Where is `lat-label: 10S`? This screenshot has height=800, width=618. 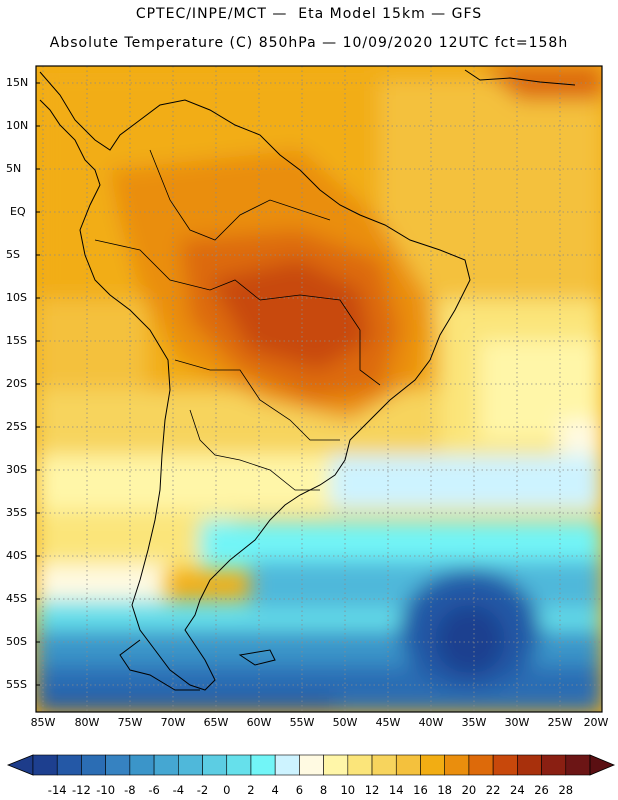
lat-label: 10S is located at coordinates (16, 297).